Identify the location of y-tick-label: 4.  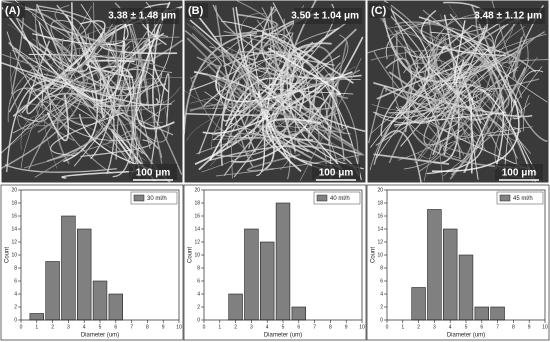
(15, 294).